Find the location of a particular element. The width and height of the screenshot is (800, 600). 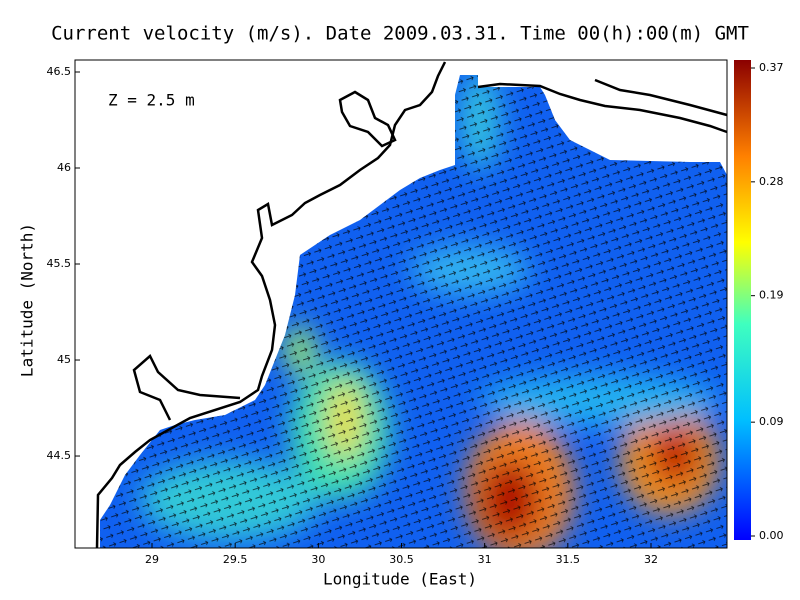

y-tick-label: 45 is located at coordinates (64, 359).